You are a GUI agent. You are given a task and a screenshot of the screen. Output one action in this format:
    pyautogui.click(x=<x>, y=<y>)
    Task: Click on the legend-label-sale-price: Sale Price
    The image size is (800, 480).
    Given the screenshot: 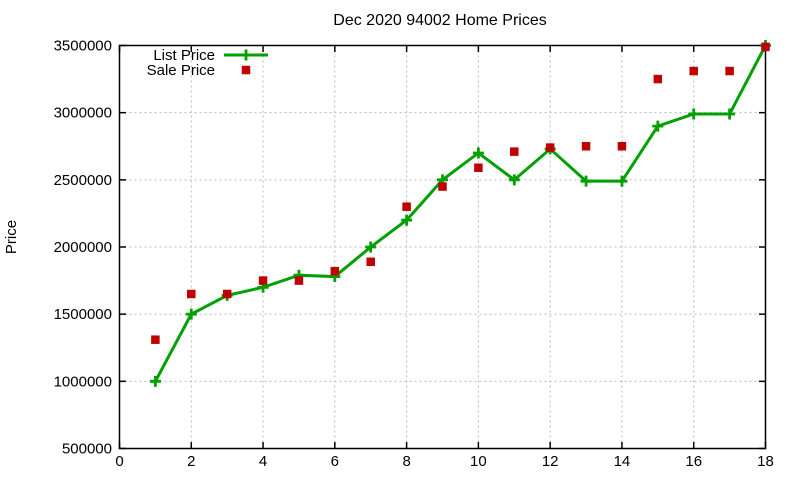 What is the action you would take?
    pyautogui.click(x=181, y=70)
    